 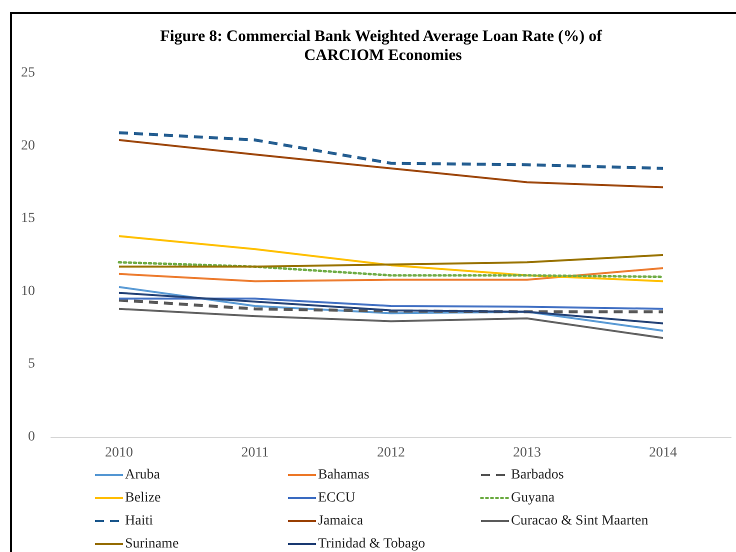 What do you see at coordinates (139, 521) in the screenshot?
I see `legend-label: Haiti` at bounding box center [139, 521].